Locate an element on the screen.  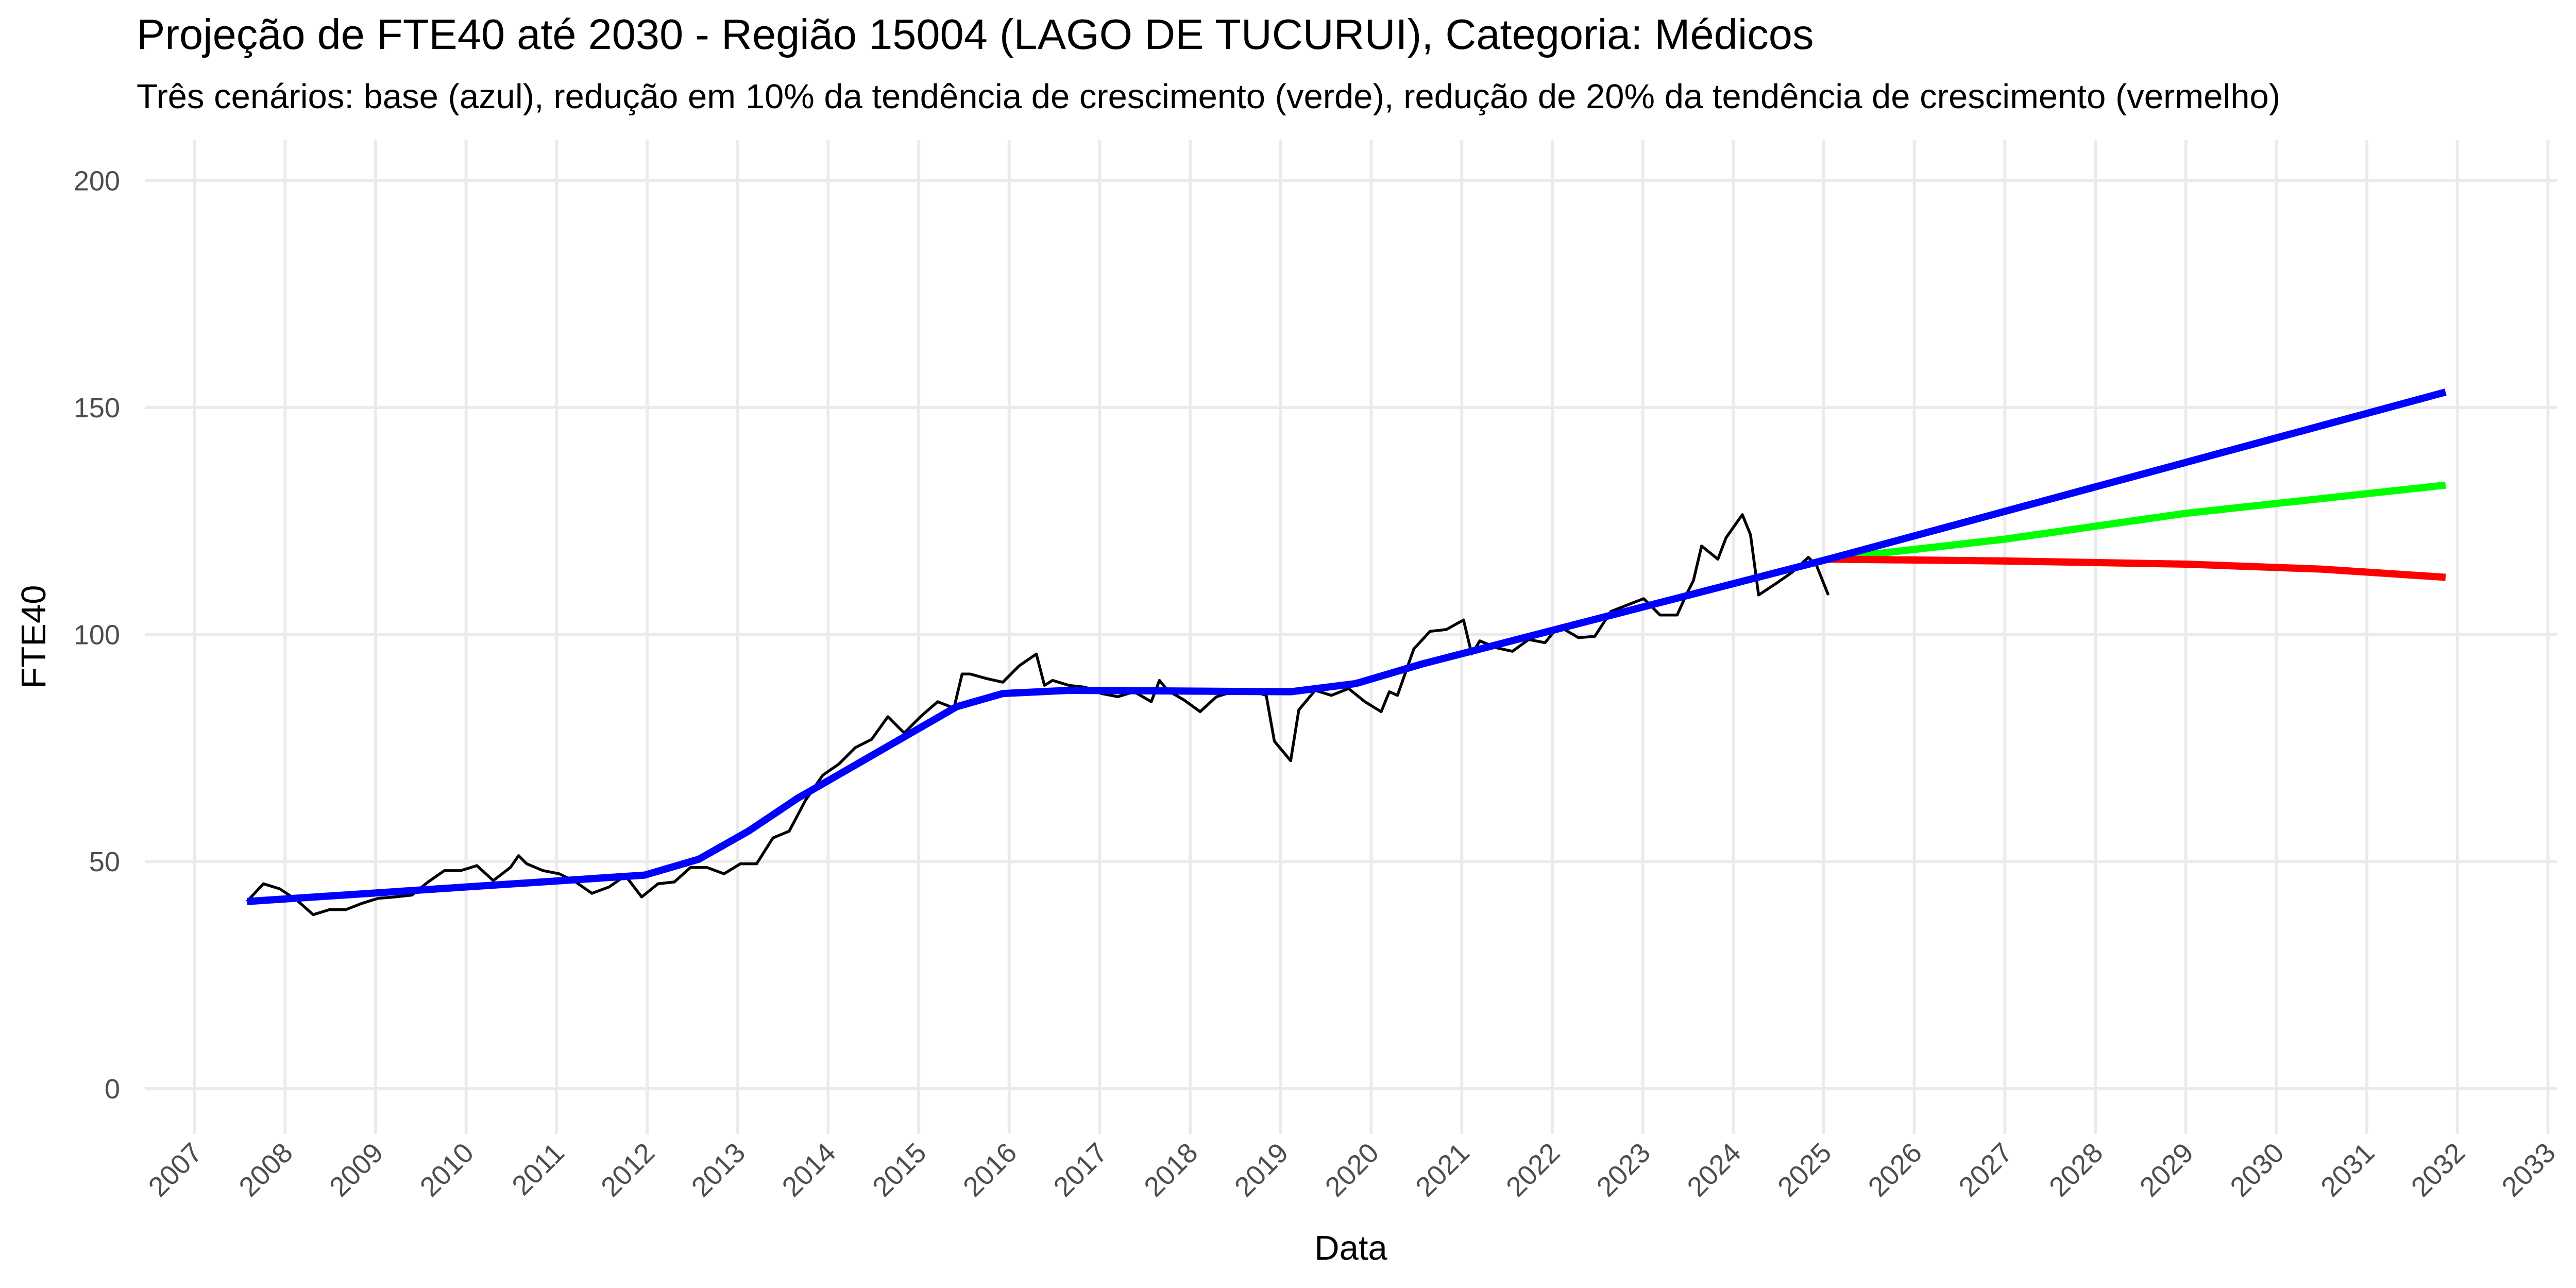
y-tick-label: 0 is located at coordinates (112, 1089).